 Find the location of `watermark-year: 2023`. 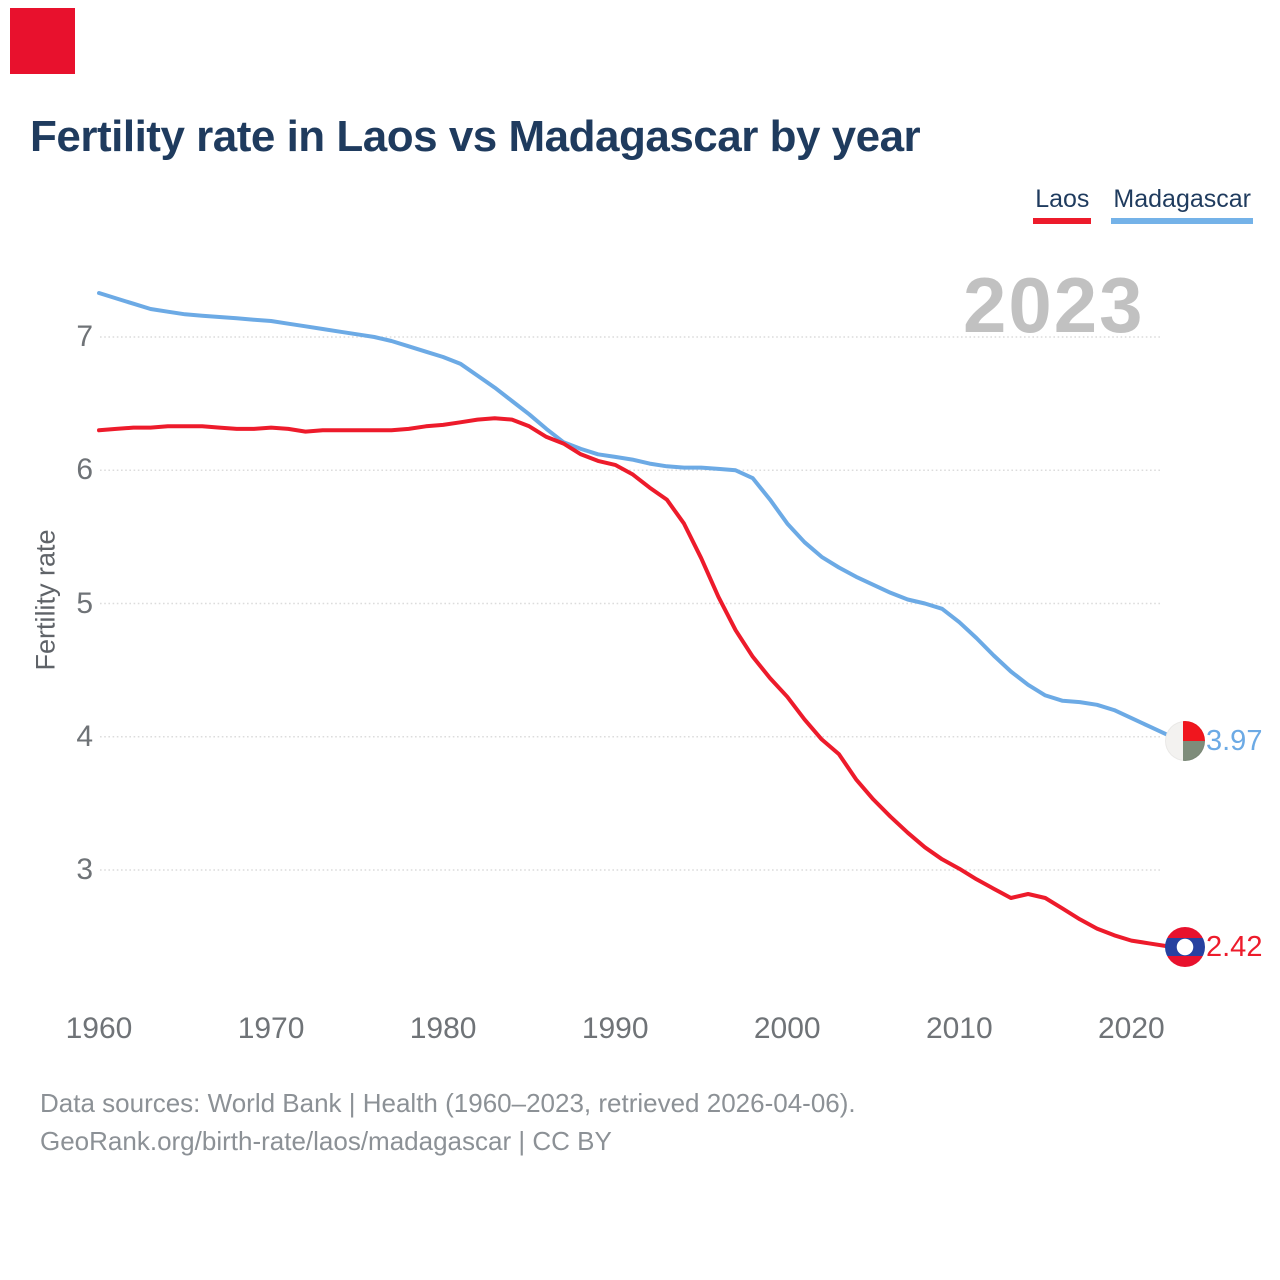

watermark-year: 2023 is located at coordinates (1054, 305).